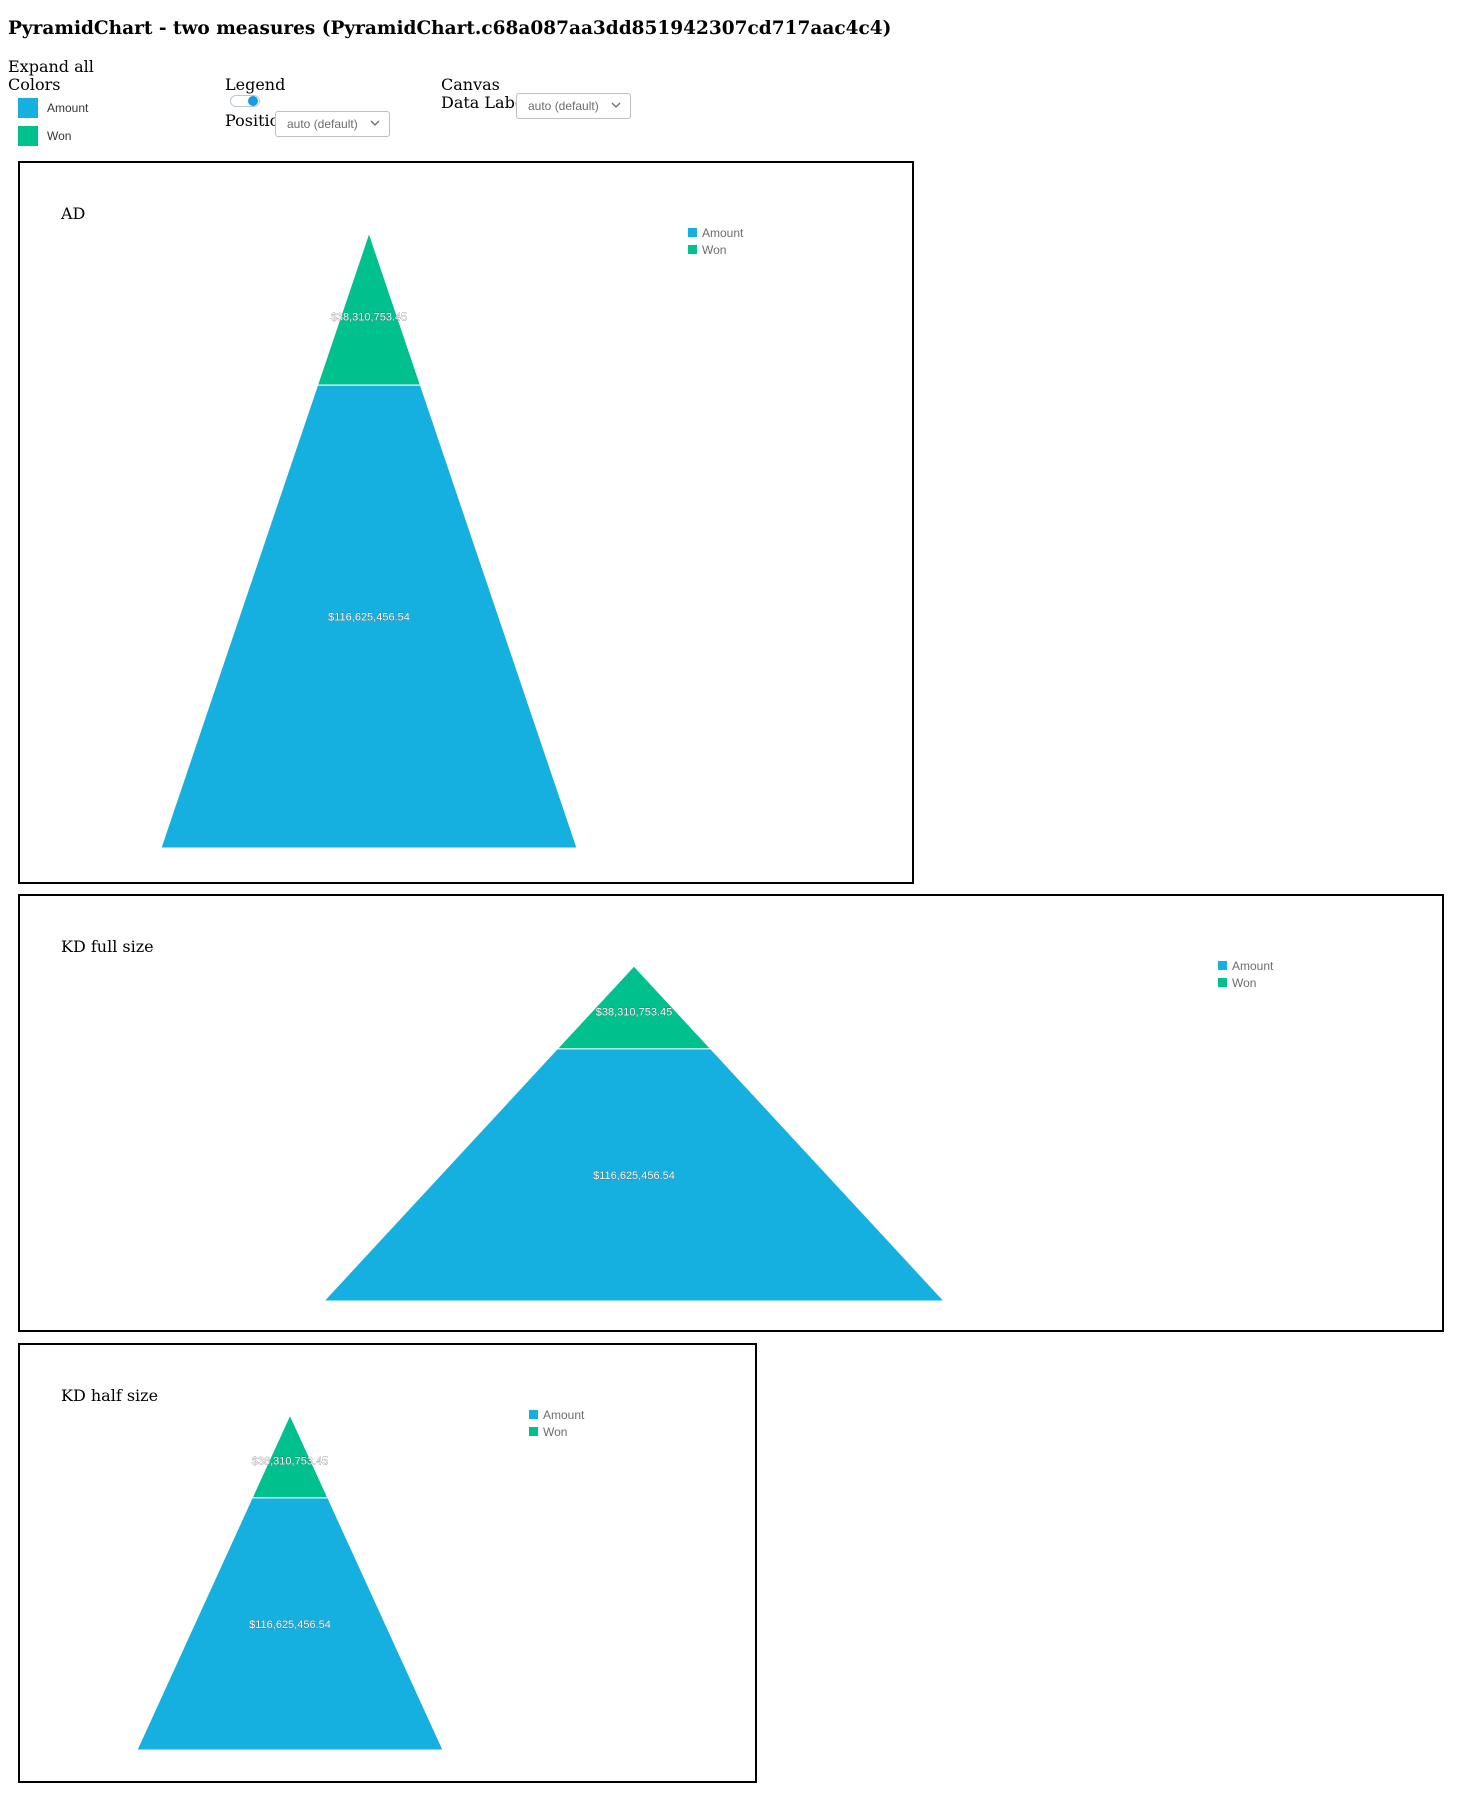 The image size is (1464, 1819). Describe the element at coordinates (73, 213) in the screenshot. I see `chart-title: AD` at that location.